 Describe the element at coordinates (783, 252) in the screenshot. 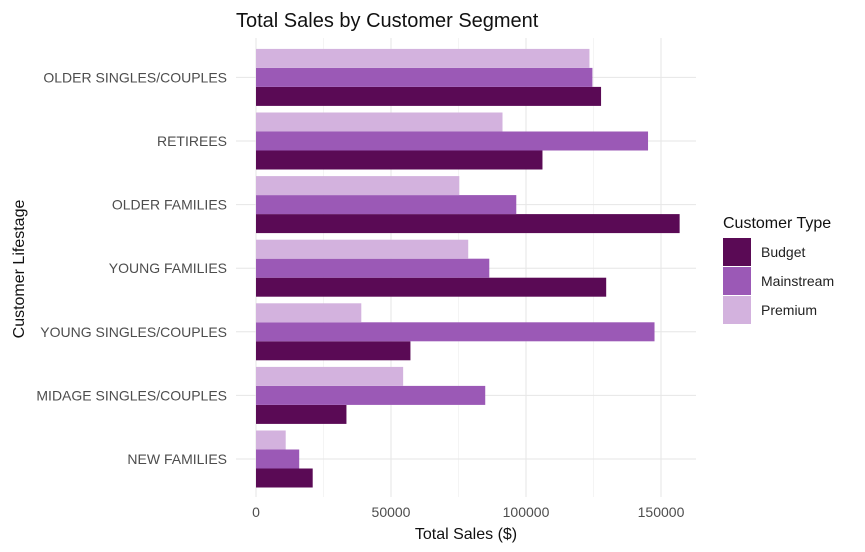

I see `legend-label-budget: Budget` at that location.